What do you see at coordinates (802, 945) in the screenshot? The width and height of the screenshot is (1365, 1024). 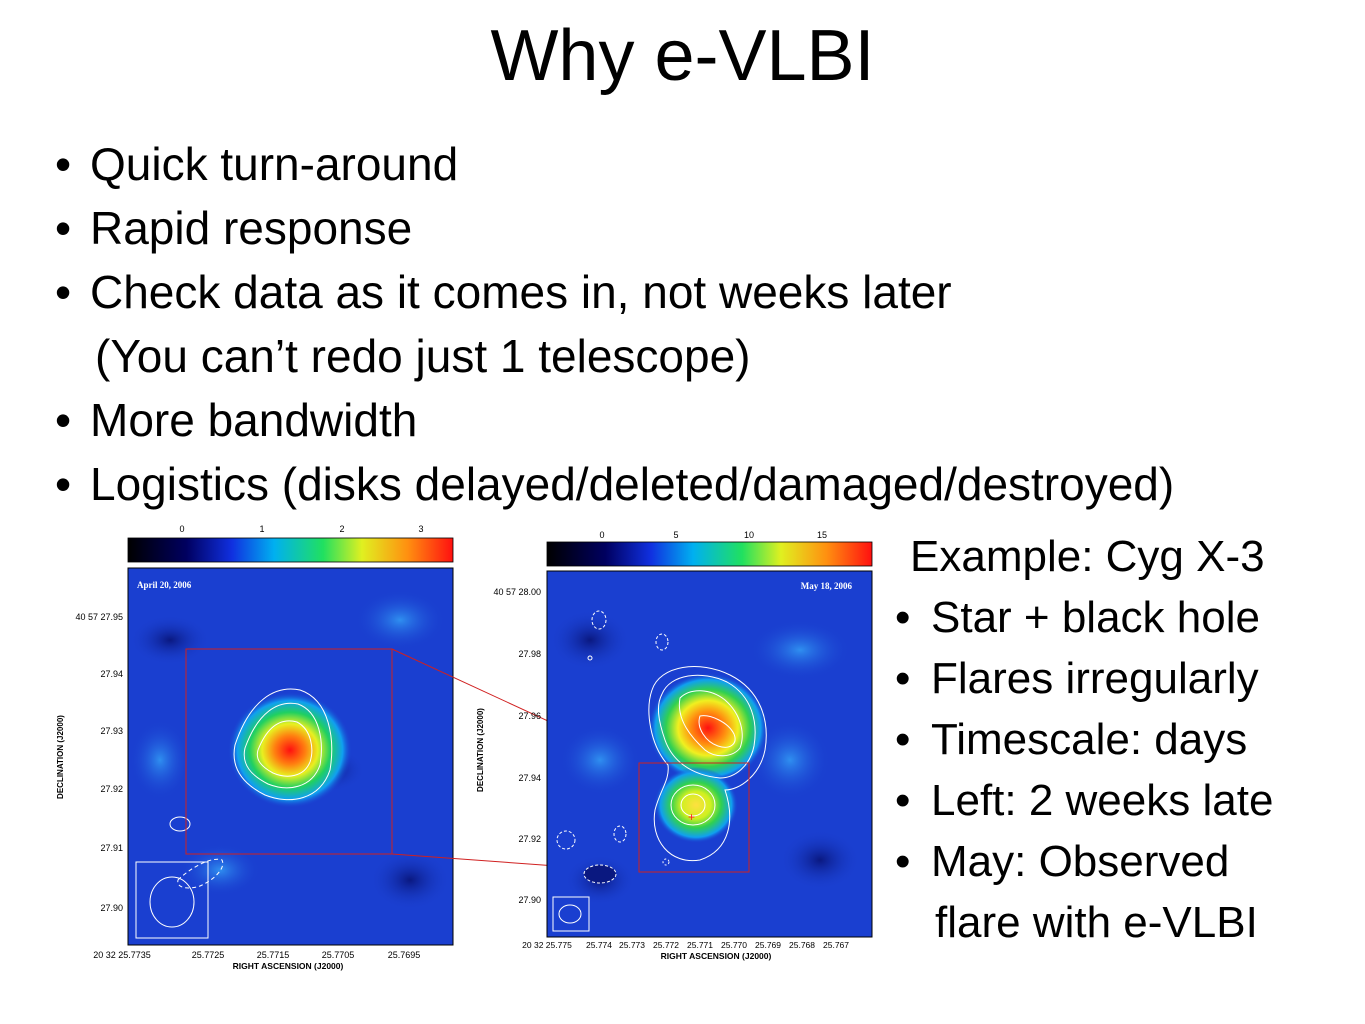 I see `right-x-tick: 25.768` at bounding box center [802, 945].